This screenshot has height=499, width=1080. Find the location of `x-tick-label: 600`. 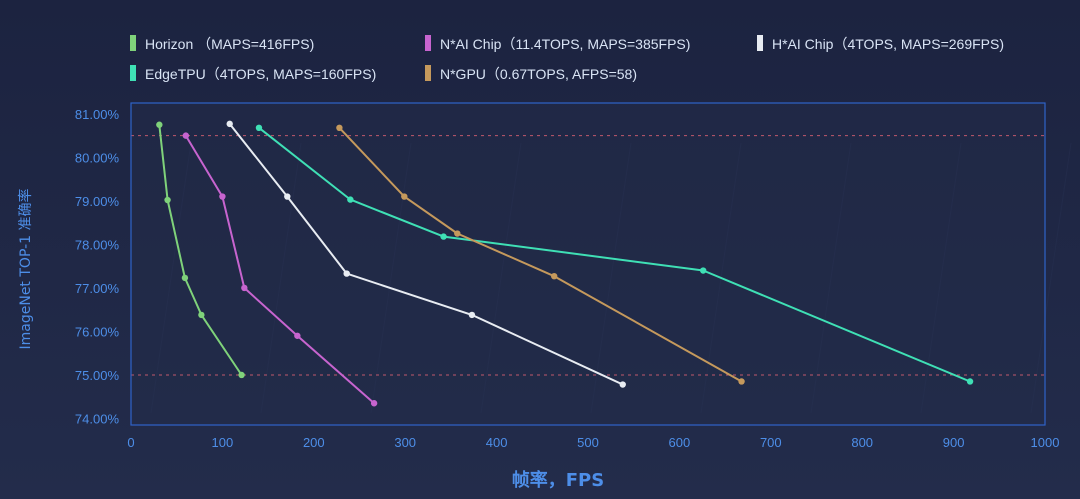

x-tick-label: 600 is located at coordinates (680, 442).